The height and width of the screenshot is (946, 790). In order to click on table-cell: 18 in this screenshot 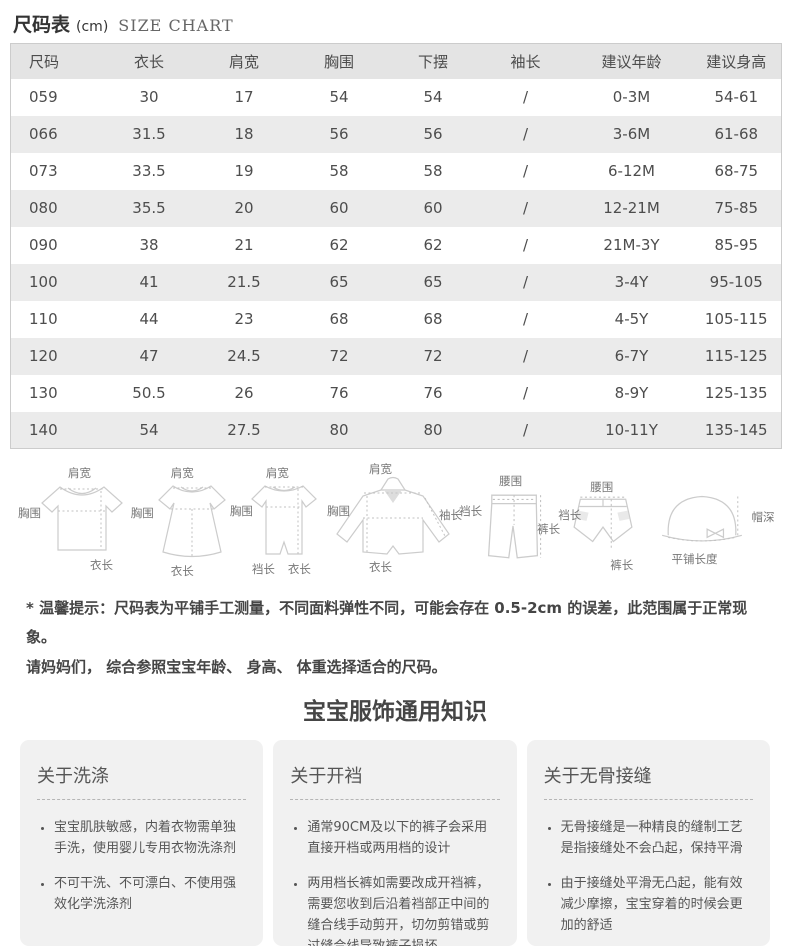, I will do `click(244, 134)`.